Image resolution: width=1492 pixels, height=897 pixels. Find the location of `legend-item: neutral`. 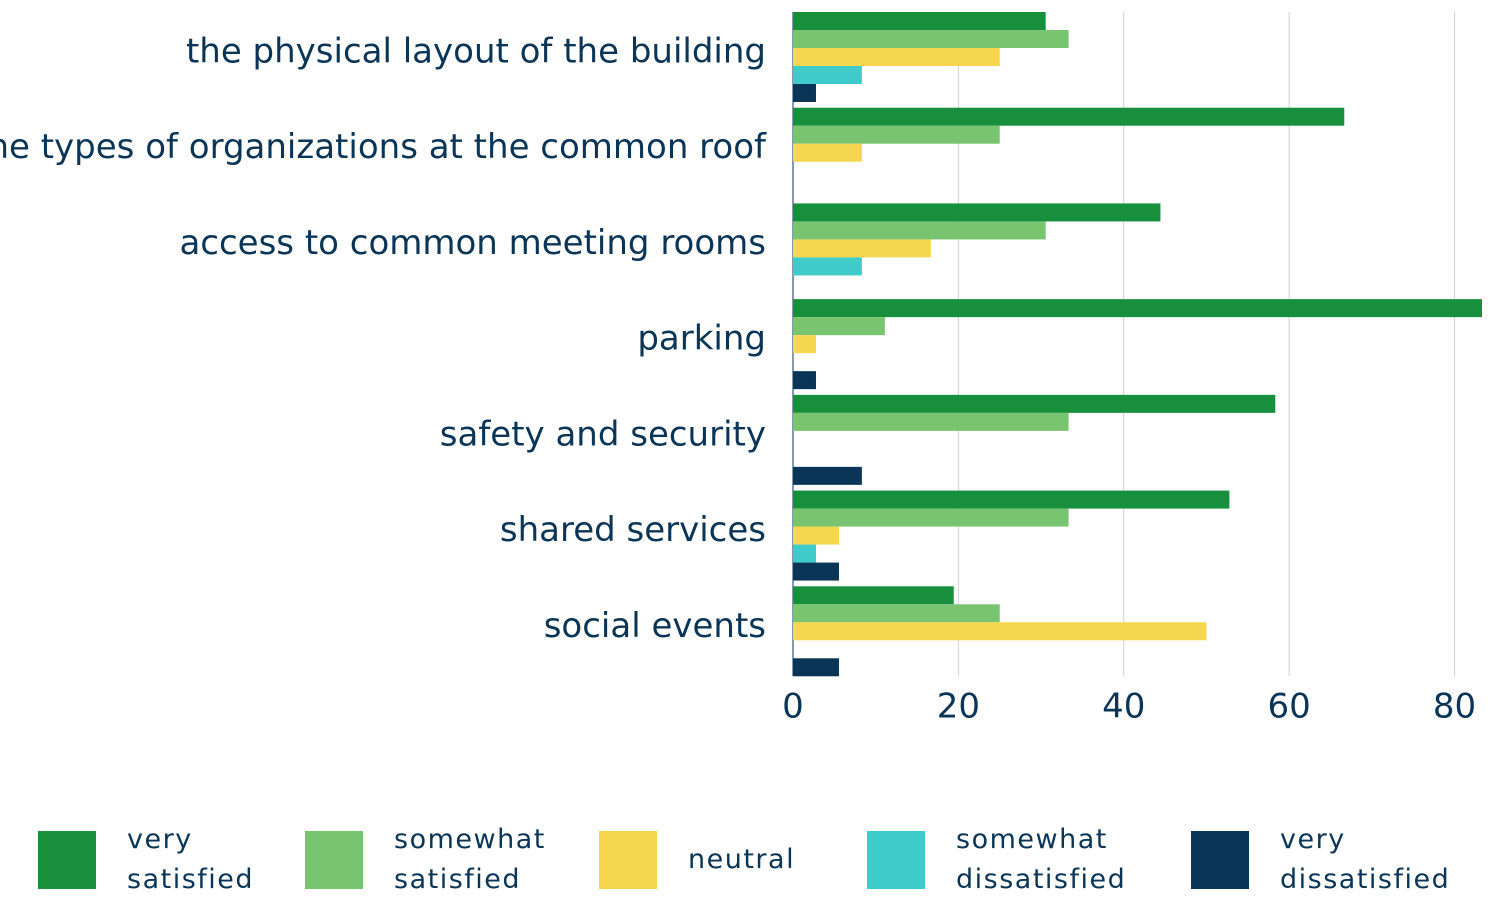

legend-item: neutral is located at coordinates (726, 860).